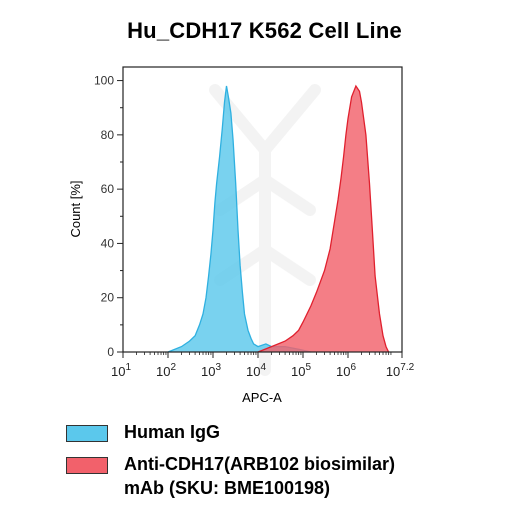 This screenshot has height=529, width=529. What do you see at coordinates (108, 135) in the screenshot?
I see `y-tick-label-4: 80` at bounding box center [108, 135].